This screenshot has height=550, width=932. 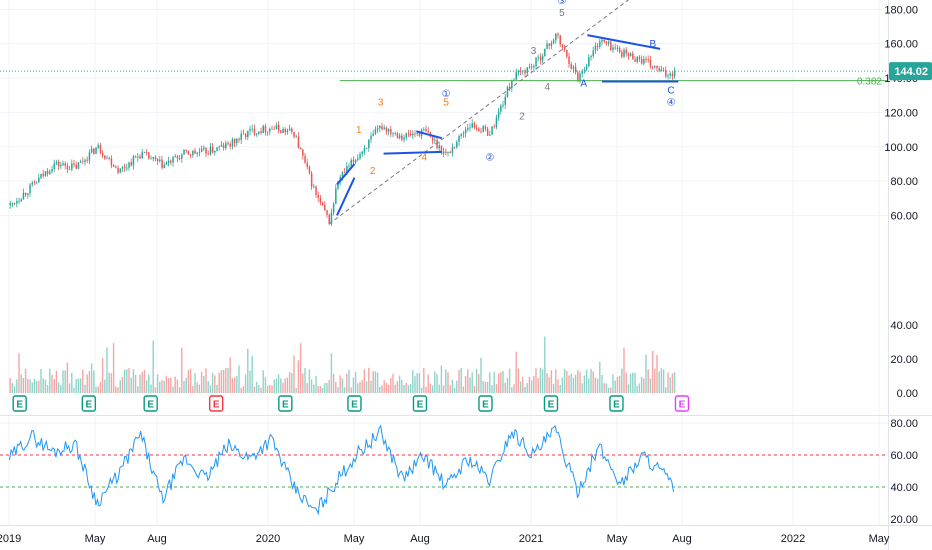 I want to click on volume-axis: 40.00 20.00 0.00, so click(x=904, y=360).